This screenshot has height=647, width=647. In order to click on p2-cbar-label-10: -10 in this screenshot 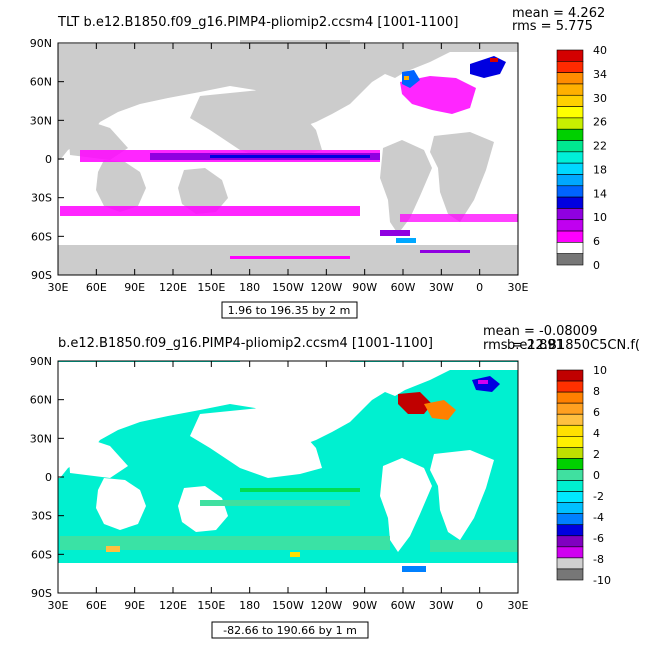, I will do `click(602, 580)`.